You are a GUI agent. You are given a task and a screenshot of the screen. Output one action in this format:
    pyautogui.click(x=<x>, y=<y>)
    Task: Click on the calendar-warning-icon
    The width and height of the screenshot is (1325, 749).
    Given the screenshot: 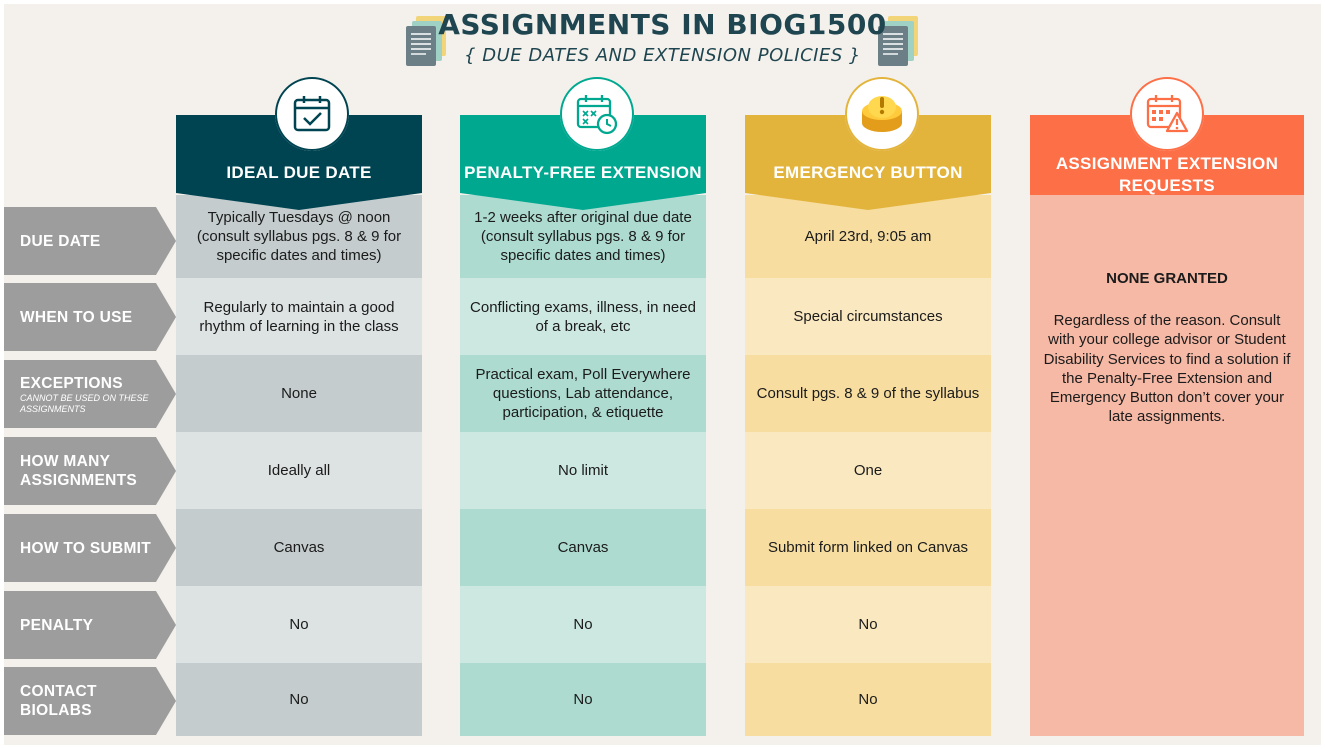 What is the action you would take?
    pyautogui.click(x=1167, y=114)
    